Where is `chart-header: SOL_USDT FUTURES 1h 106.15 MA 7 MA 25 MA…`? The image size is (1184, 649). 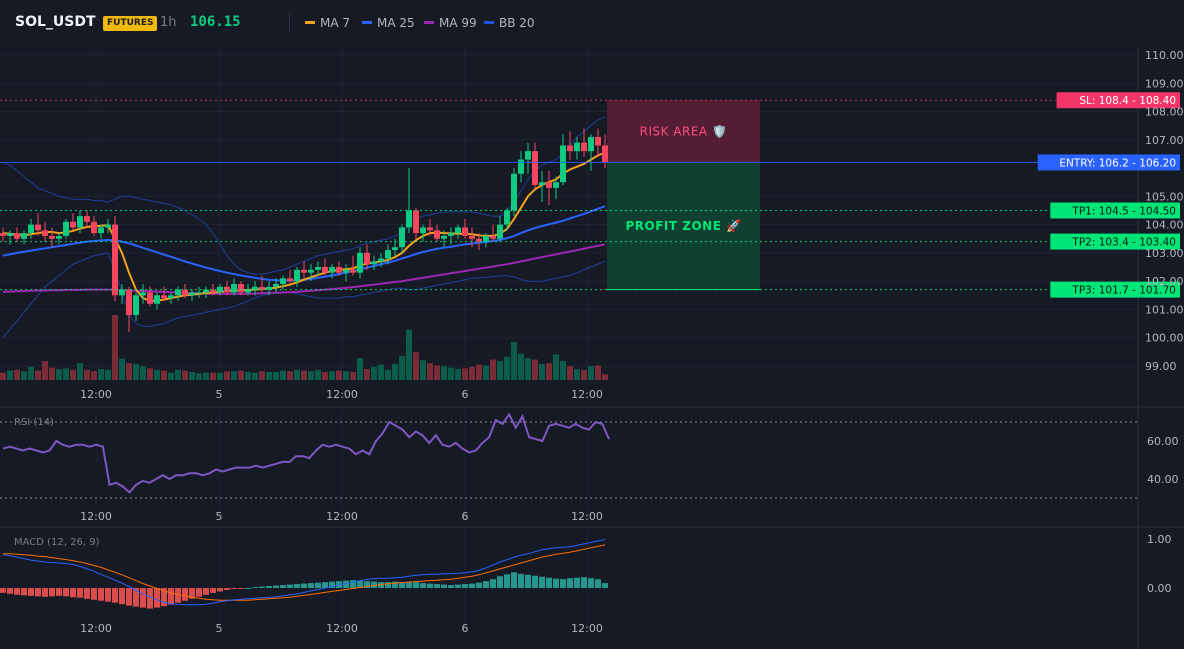 chart-header: SOL_USDT FUTURES 1h 106.15 MA 7 MA 25 MA… is located at coordinates (592, 23).